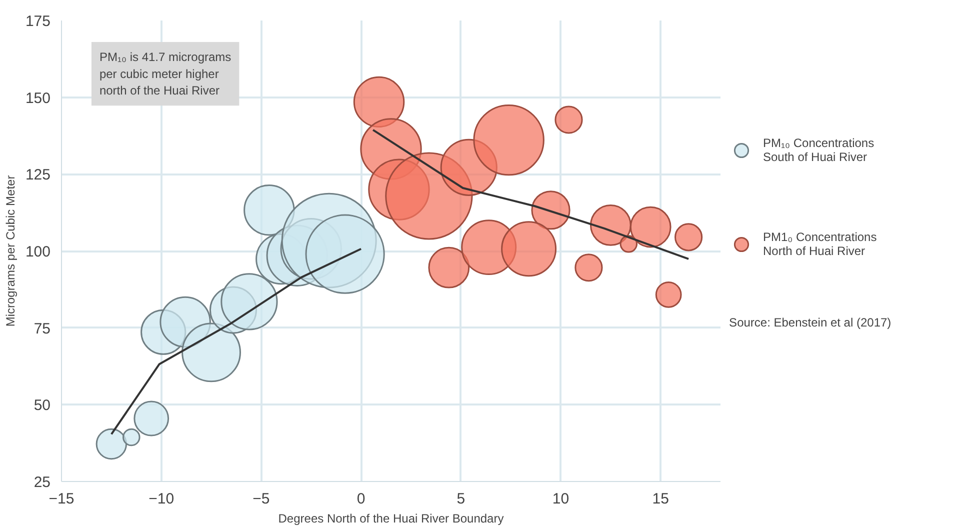  Describe the element at coordinates (461, 499) in the screenshot. I see `x-tick-label: 5` at that location.